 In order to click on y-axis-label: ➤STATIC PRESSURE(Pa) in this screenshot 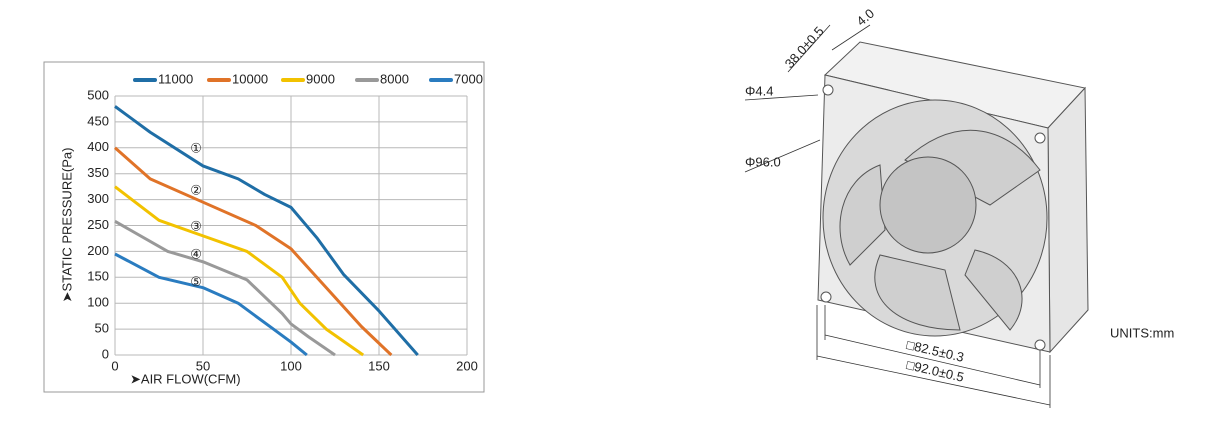, I will do `click(66, 225)`.